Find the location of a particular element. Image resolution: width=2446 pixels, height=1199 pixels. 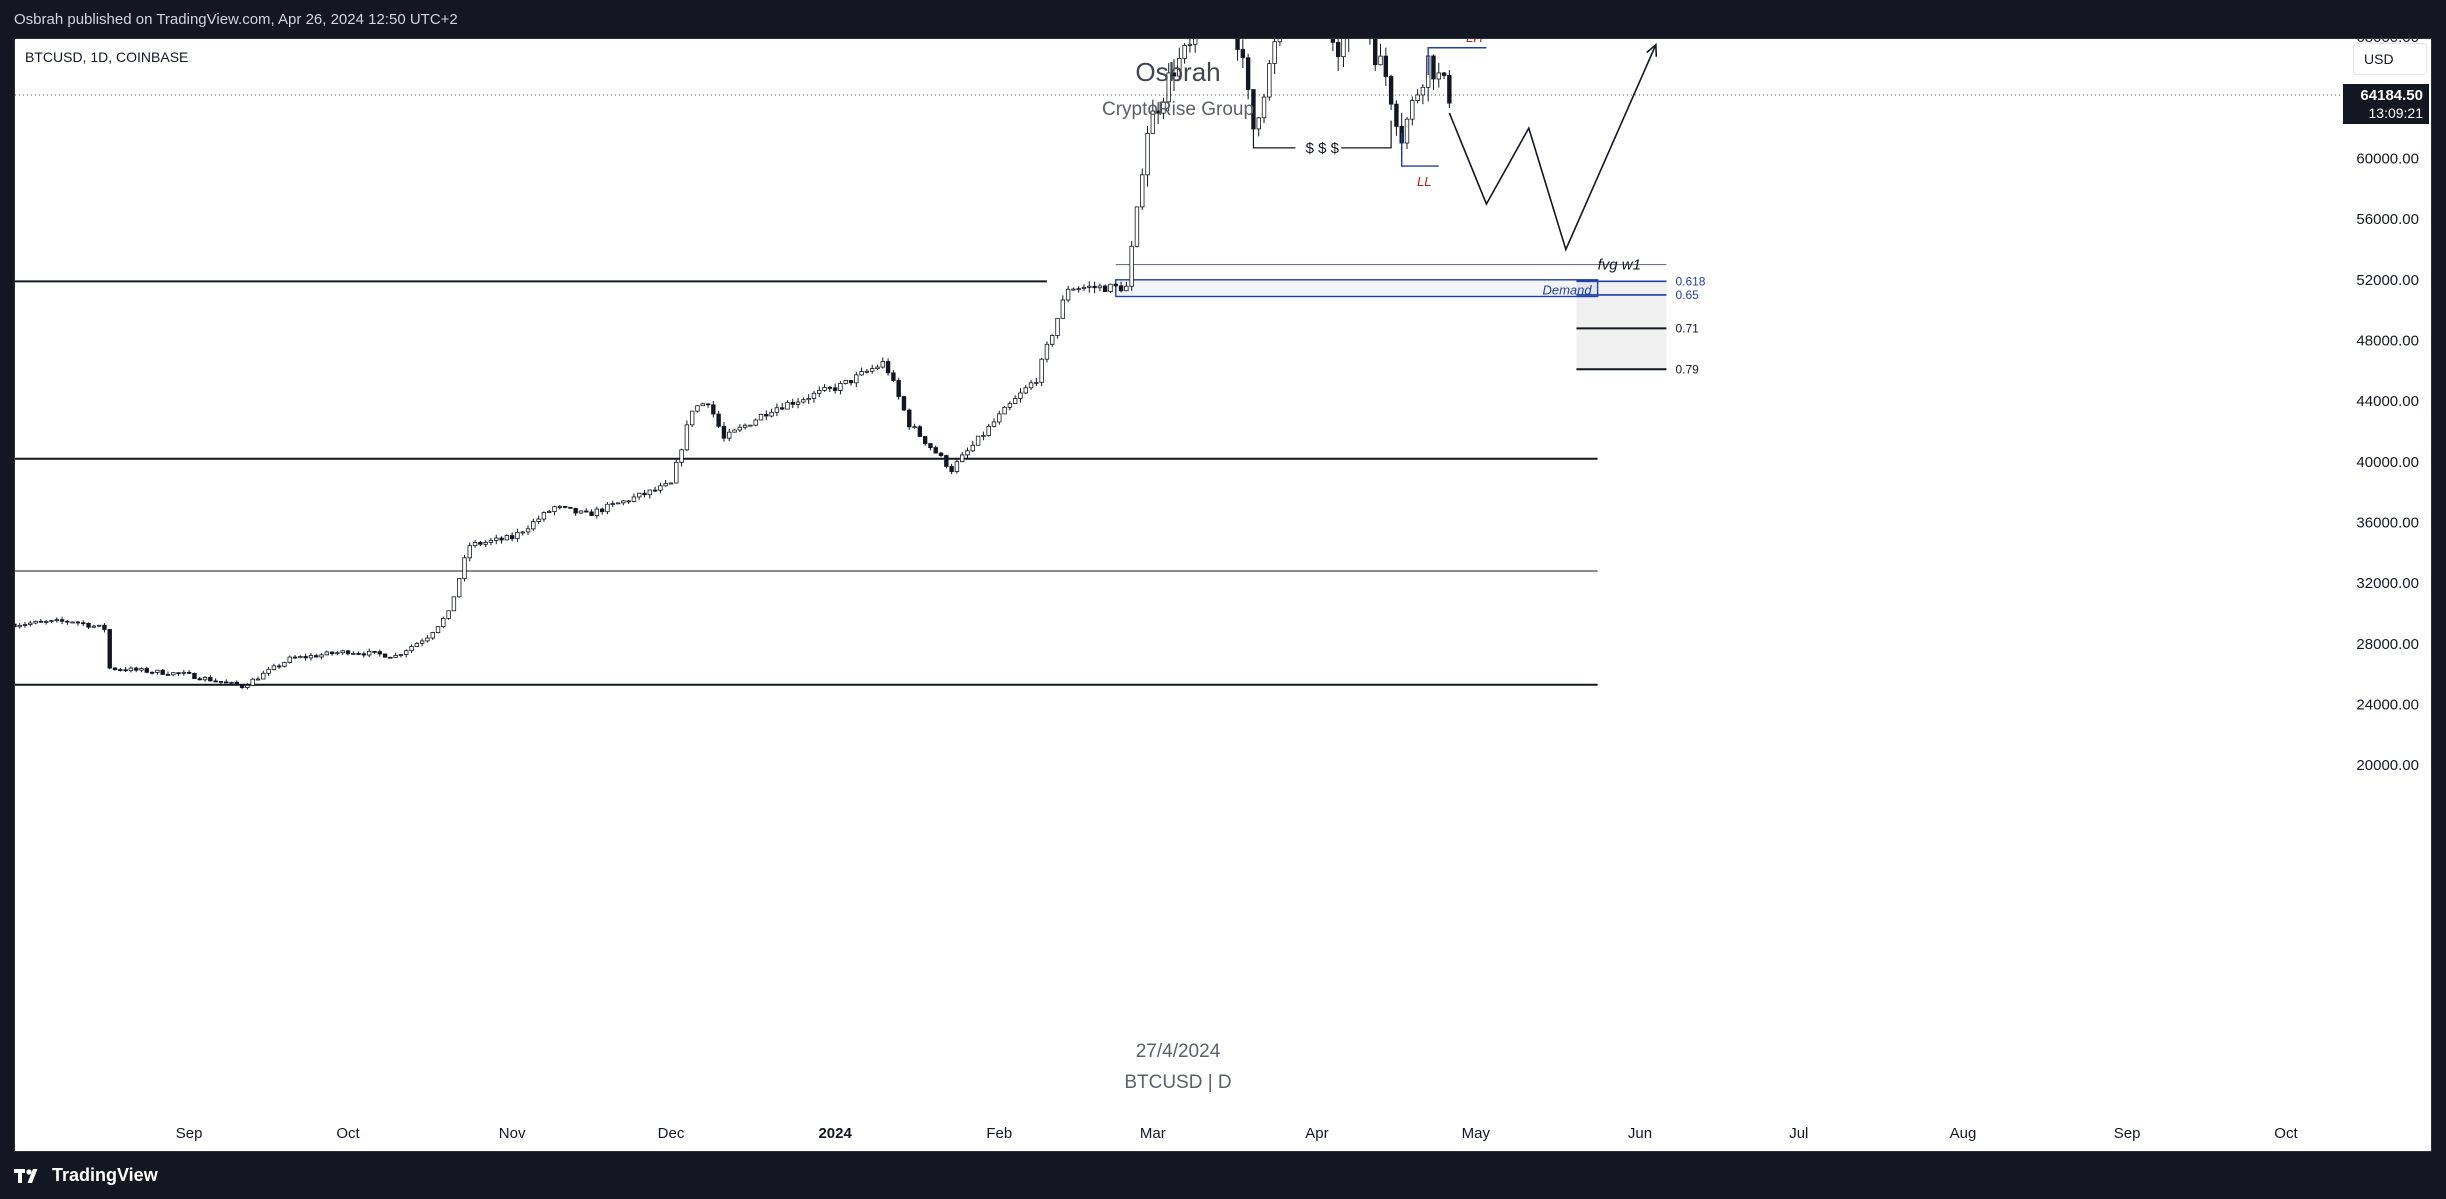

fib-level-label: 0.79 is located at coordinates (1687, 369).